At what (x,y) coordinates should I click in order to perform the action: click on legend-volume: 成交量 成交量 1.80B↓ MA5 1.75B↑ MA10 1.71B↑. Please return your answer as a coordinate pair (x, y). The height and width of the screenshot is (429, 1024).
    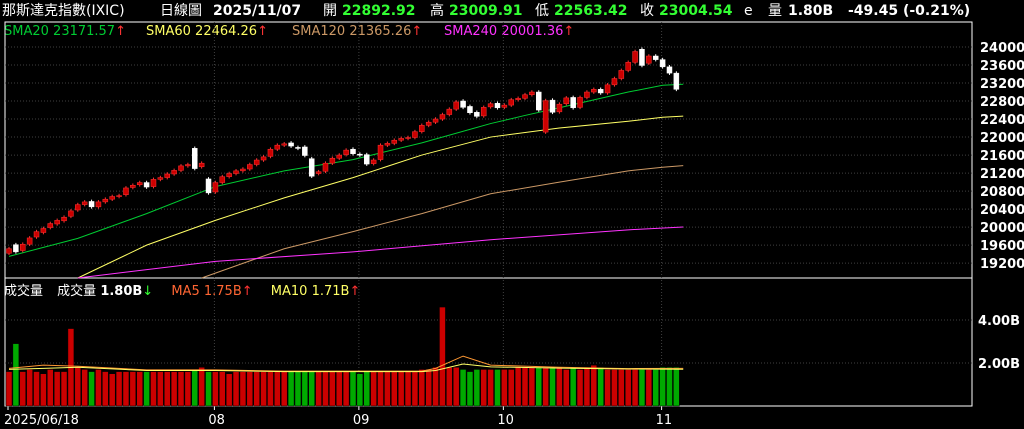
    Looking at the image, I should click on (182, 289).